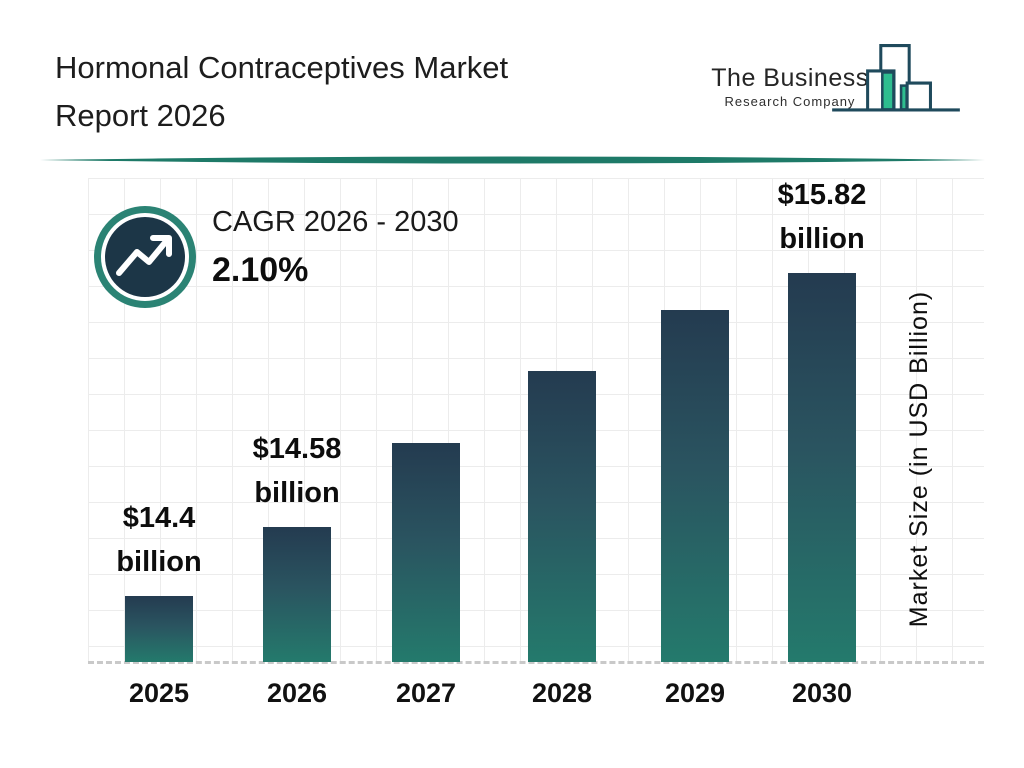 The height and width of the screenshot is (768, 1024). Describe the element at coordinates (695, 693) in the screenshot. I see `x-tick-2029: 2029` at that location.